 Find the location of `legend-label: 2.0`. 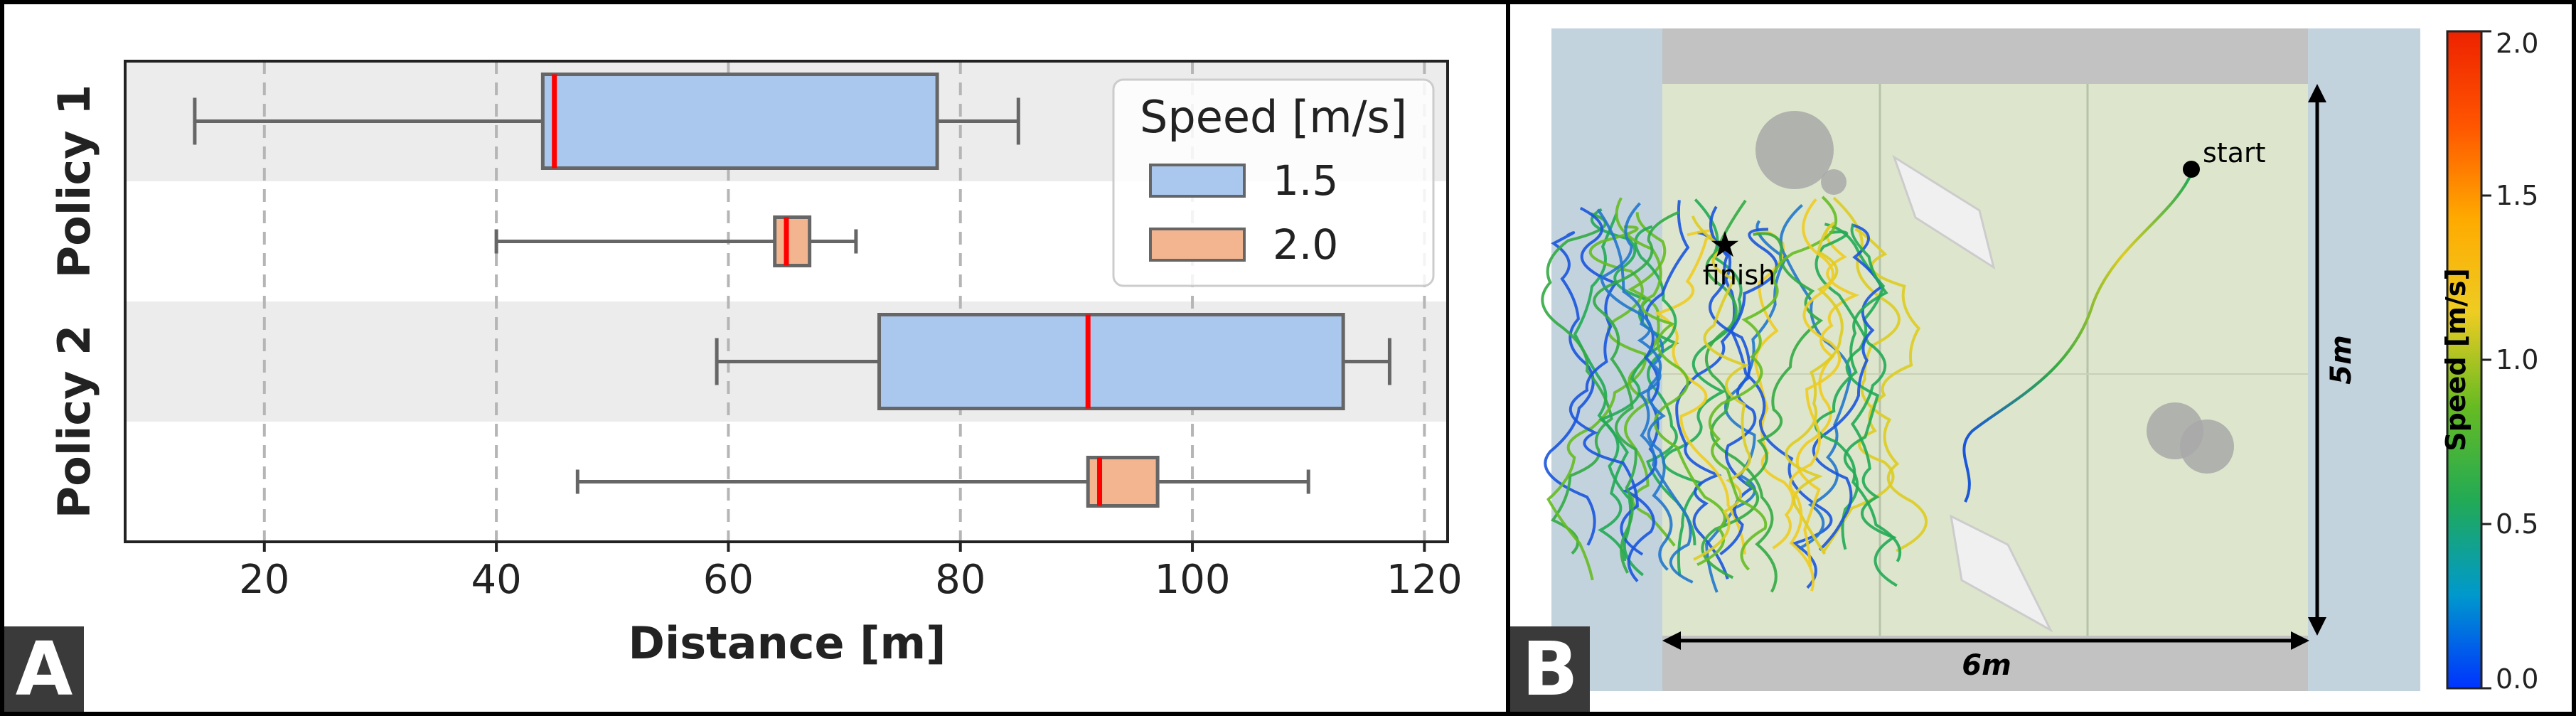

legend-label: 2.0 is located at coordinates (1305, 245).